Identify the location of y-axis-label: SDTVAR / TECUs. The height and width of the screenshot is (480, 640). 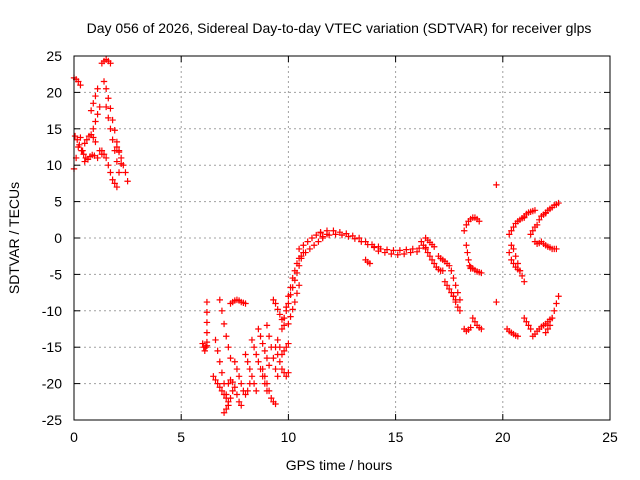
(14, 238).